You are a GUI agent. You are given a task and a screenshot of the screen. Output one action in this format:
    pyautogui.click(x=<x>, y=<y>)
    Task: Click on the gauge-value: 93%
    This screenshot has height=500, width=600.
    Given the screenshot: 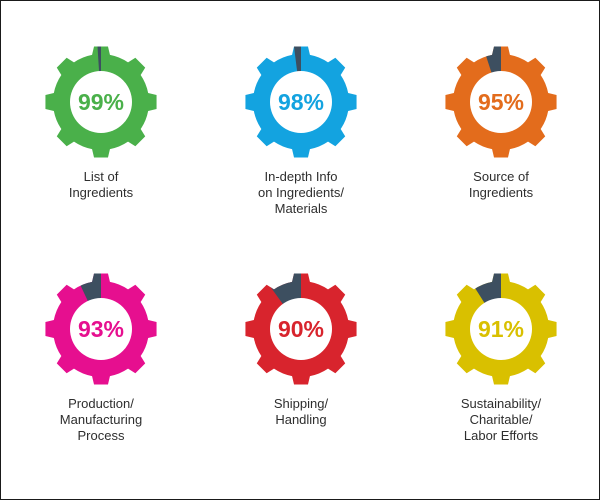 What is the action you would take?
    pyautogui.click(x=101, y=329)
    